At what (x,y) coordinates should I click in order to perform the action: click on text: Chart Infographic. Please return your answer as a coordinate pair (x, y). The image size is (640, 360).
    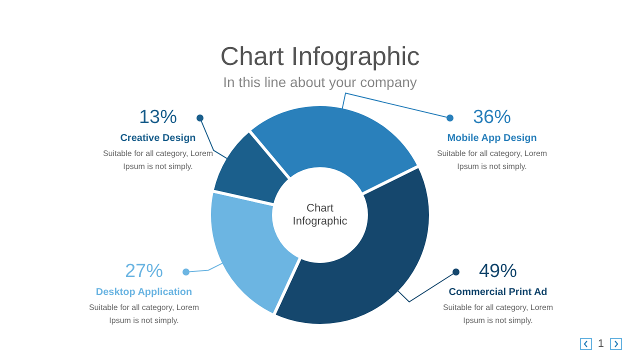
    Looking at the image, I should click on (320, 215).